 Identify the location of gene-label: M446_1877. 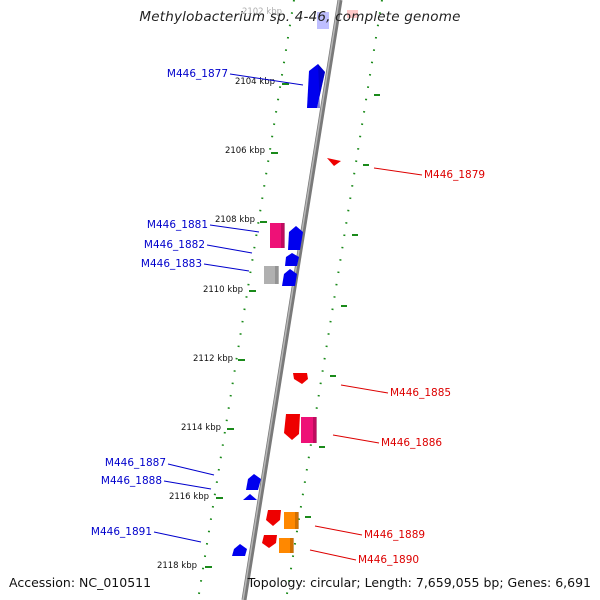
(197, 74).